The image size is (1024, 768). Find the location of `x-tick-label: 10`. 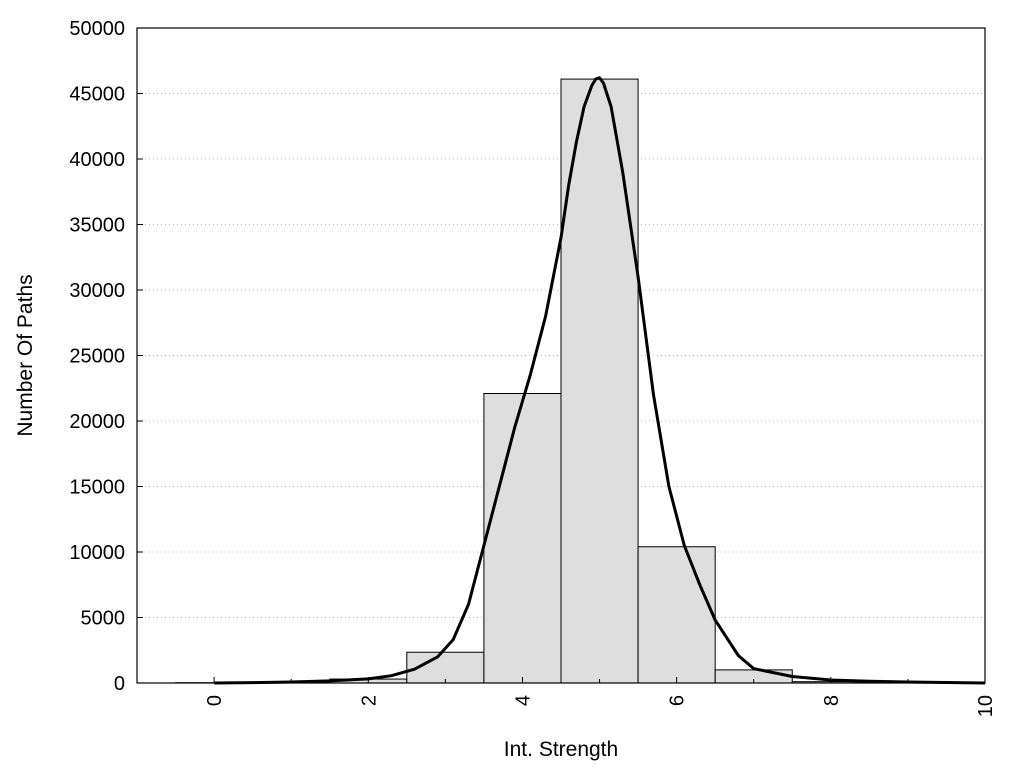

x-tick-label: 10 is located at coordinates (986, 706).